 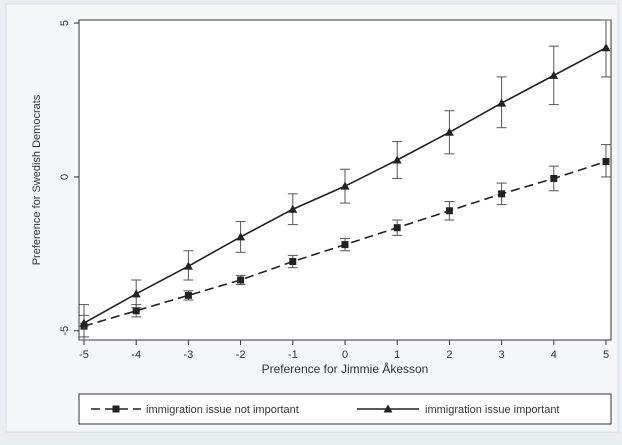 I want to click on y-axis-label: Preference for Swedish Democrats, so click(x=37, y=179).